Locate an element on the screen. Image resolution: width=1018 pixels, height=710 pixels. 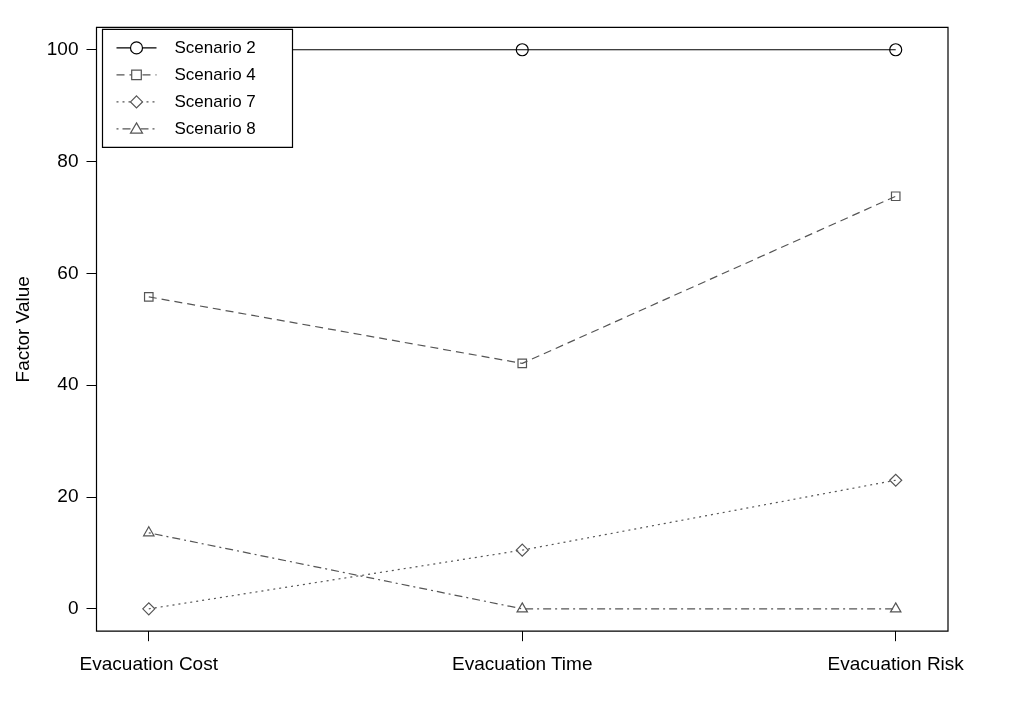
y-axis-title: Factor Value is located at coordinates (22, 329).